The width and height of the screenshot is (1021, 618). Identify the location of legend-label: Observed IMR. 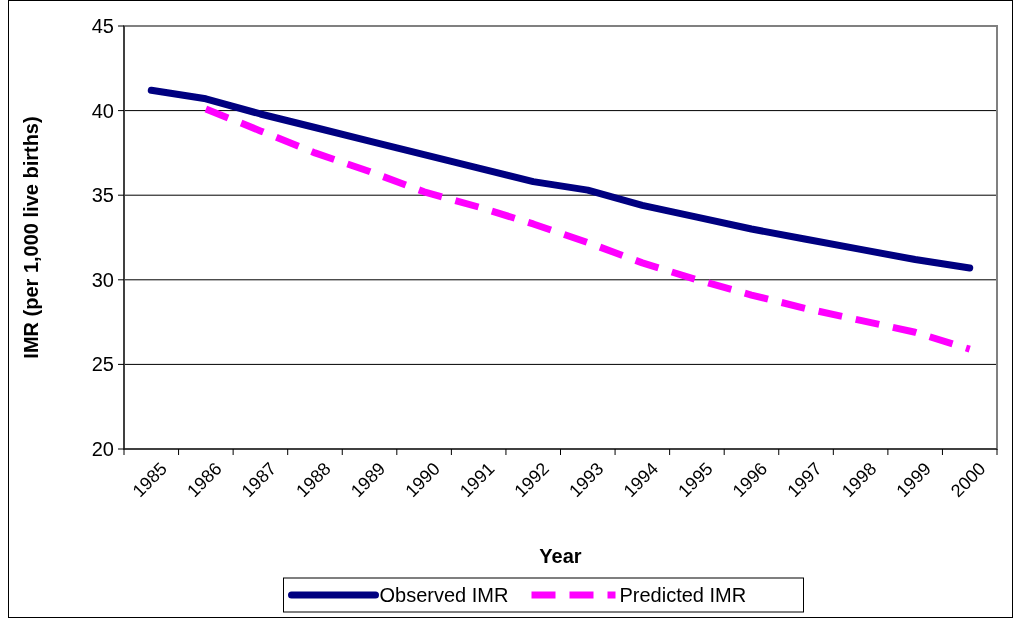
(444, 595).